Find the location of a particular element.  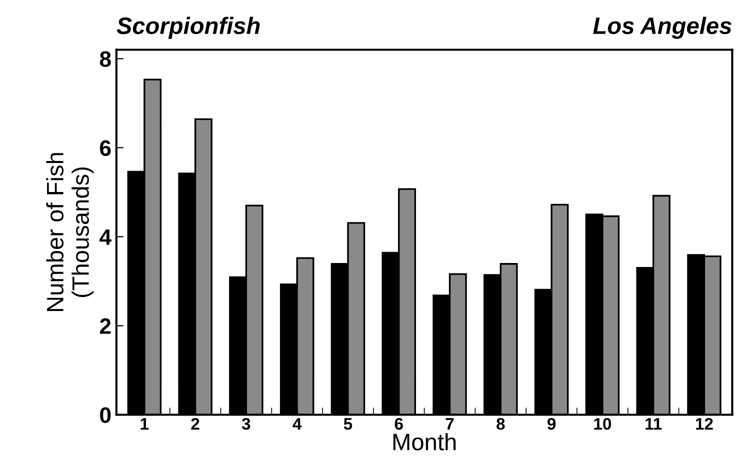

y-tick-label: 2 is located at coordinates (105, 326).